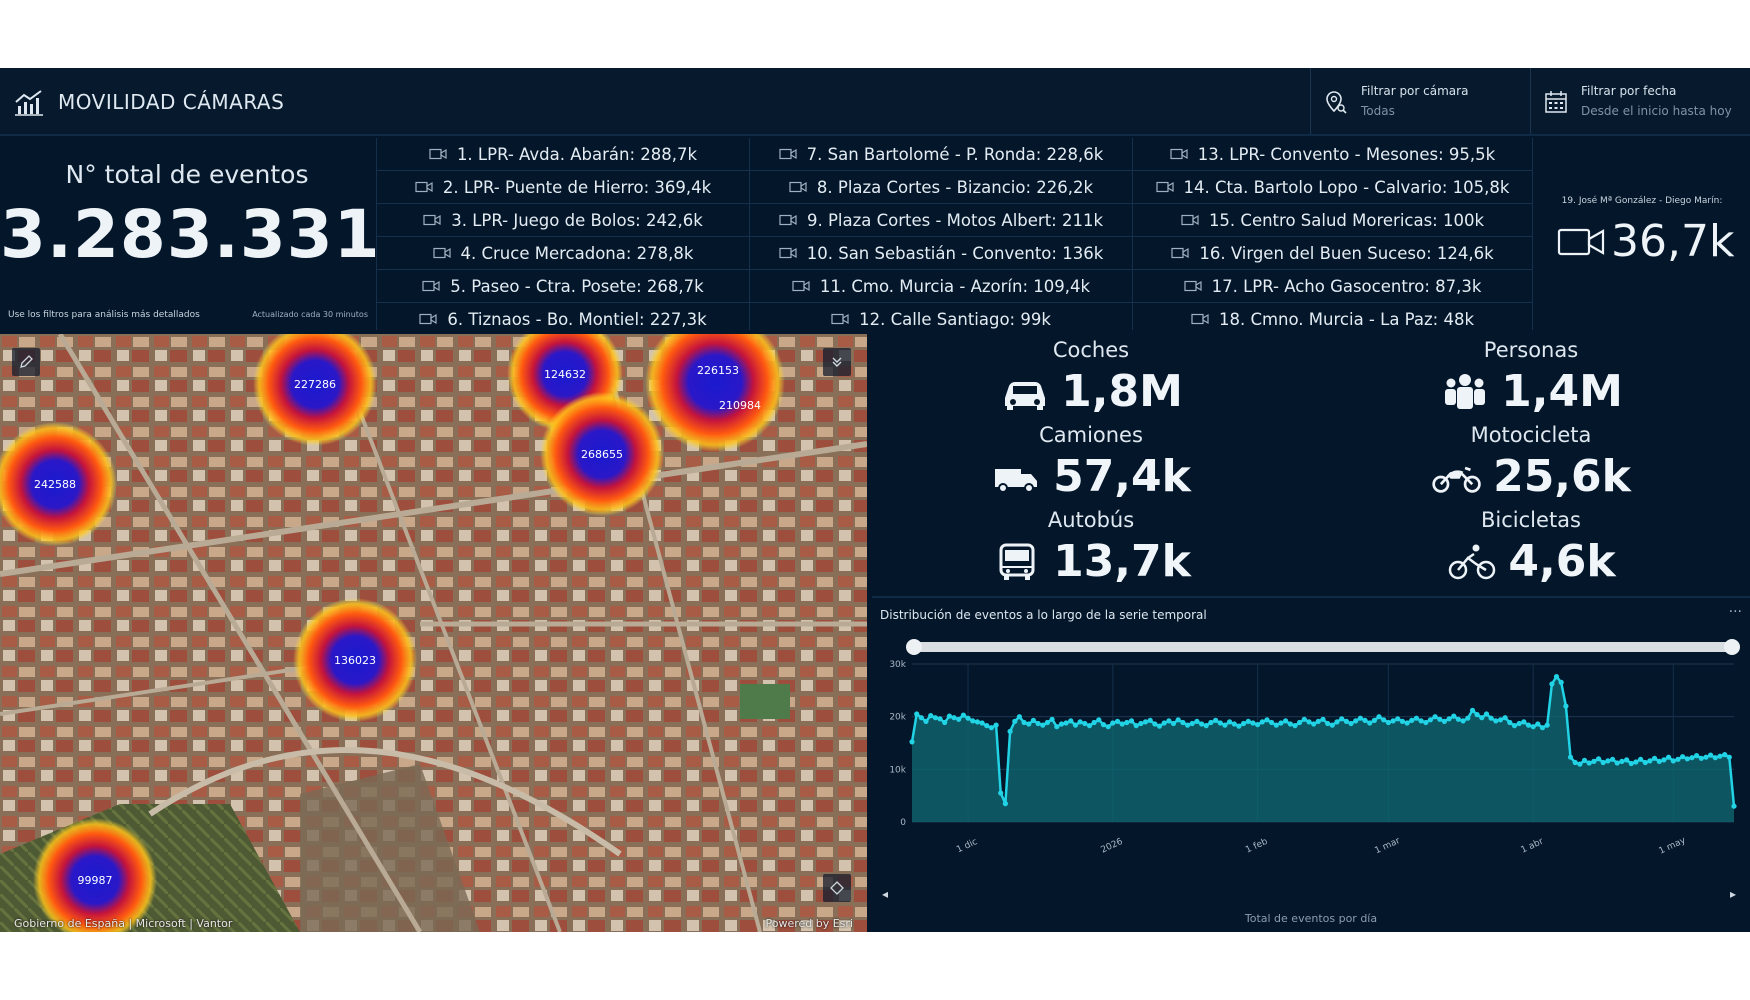 The image size is (1750, 1000). I want to click on camera-filter: Filtrar por cámara Todas, so click(1420, 101).